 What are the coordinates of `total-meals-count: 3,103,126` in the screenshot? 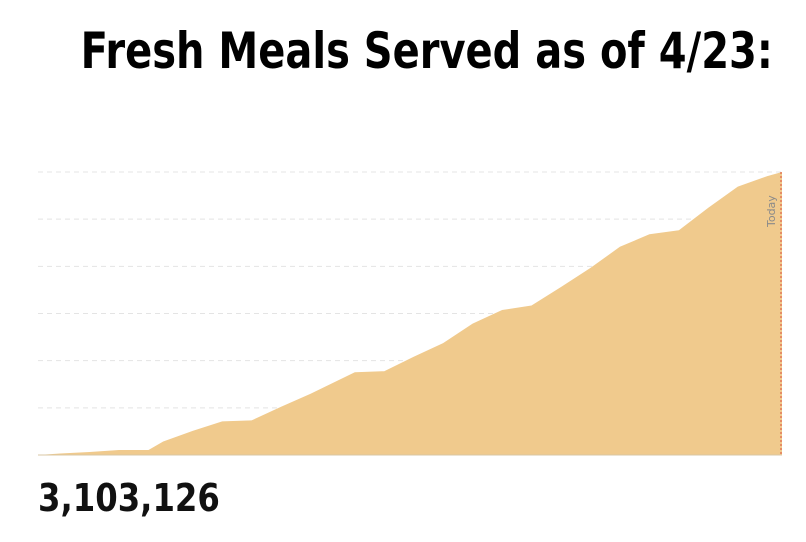 It's located at (129, 498).